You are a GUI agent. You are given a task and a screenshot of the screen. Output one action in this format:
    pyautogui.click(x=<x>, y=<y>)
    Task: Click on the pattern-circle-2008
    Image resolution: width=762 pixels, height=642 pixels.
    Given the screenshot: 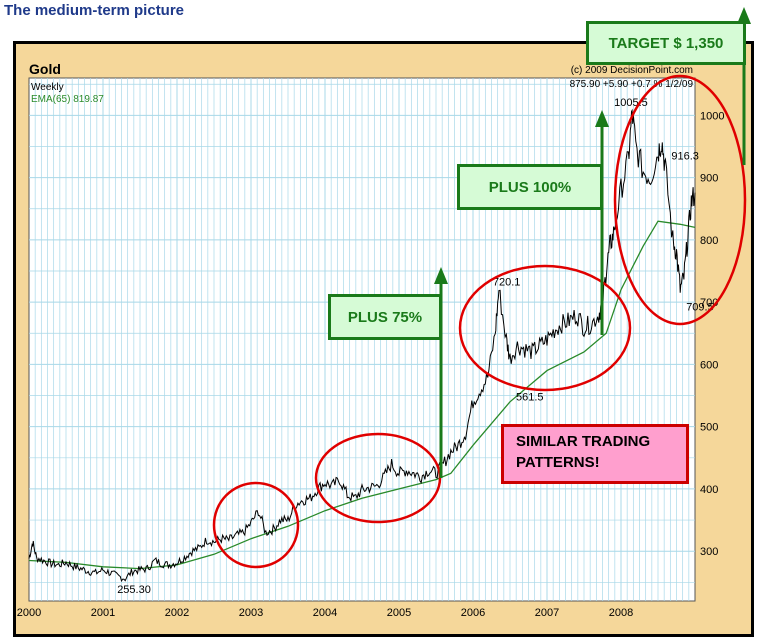 What is the action you would take?
    pyautogui.click(x=680, y=200)
    